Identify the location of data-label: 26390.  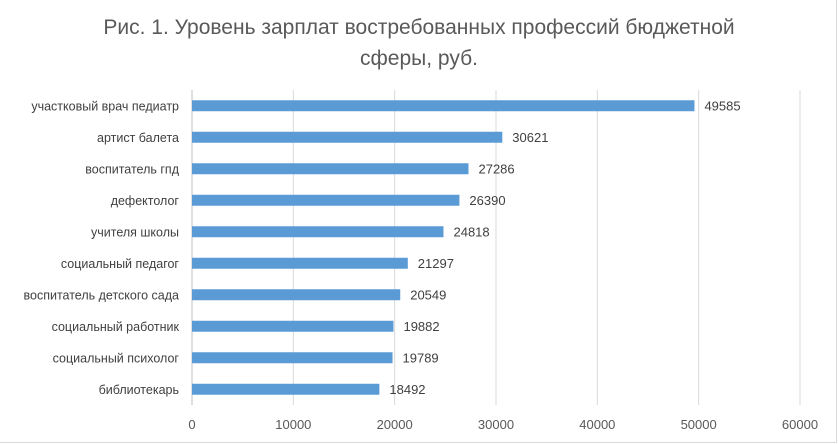
(487, 200).